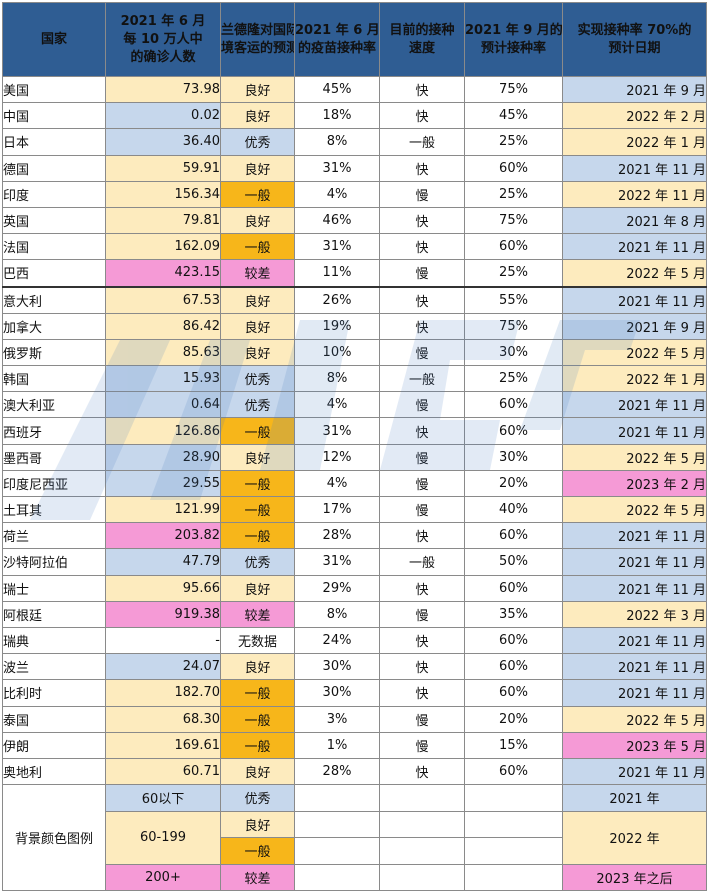 The height and width of the screenshot is (891, 708). What do you see at coordinates (54, 89) in the screenshot?
I see `country-cell: 美国` at bounding box center [54, 89].